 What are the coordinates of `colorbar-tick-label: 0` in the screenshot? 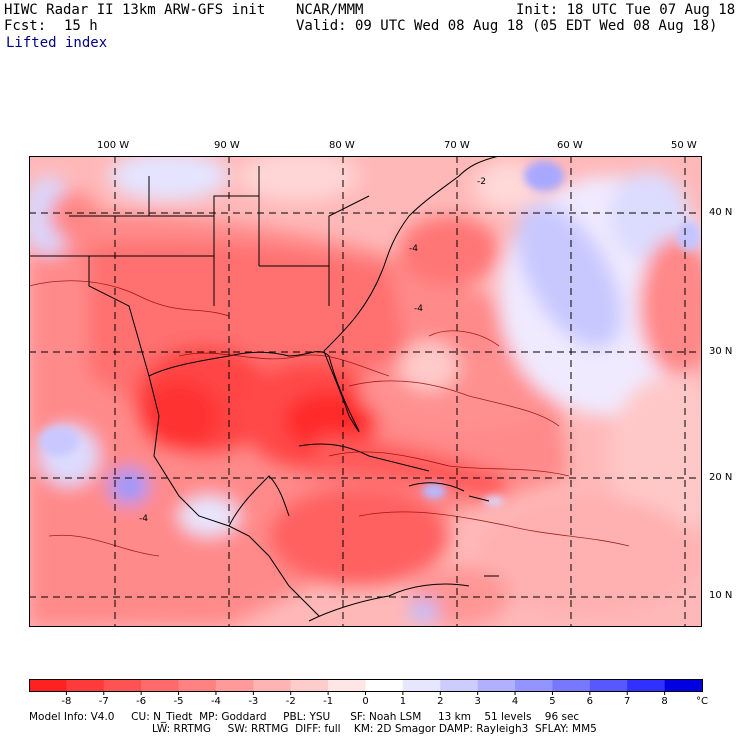 It's located at (365, 701).